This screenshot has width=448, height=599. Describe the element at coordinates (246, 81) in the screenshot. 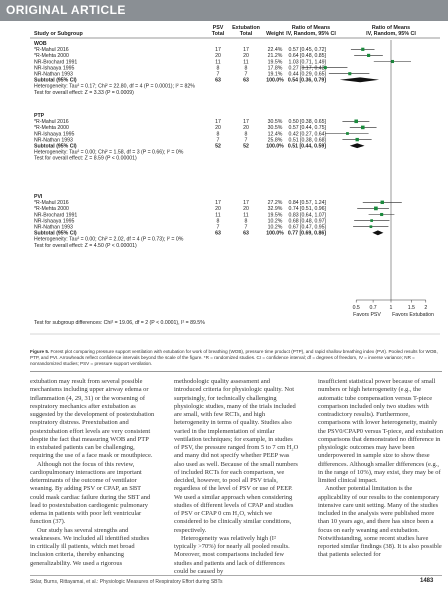

I see `subtotal-extubation: 63` at that location.